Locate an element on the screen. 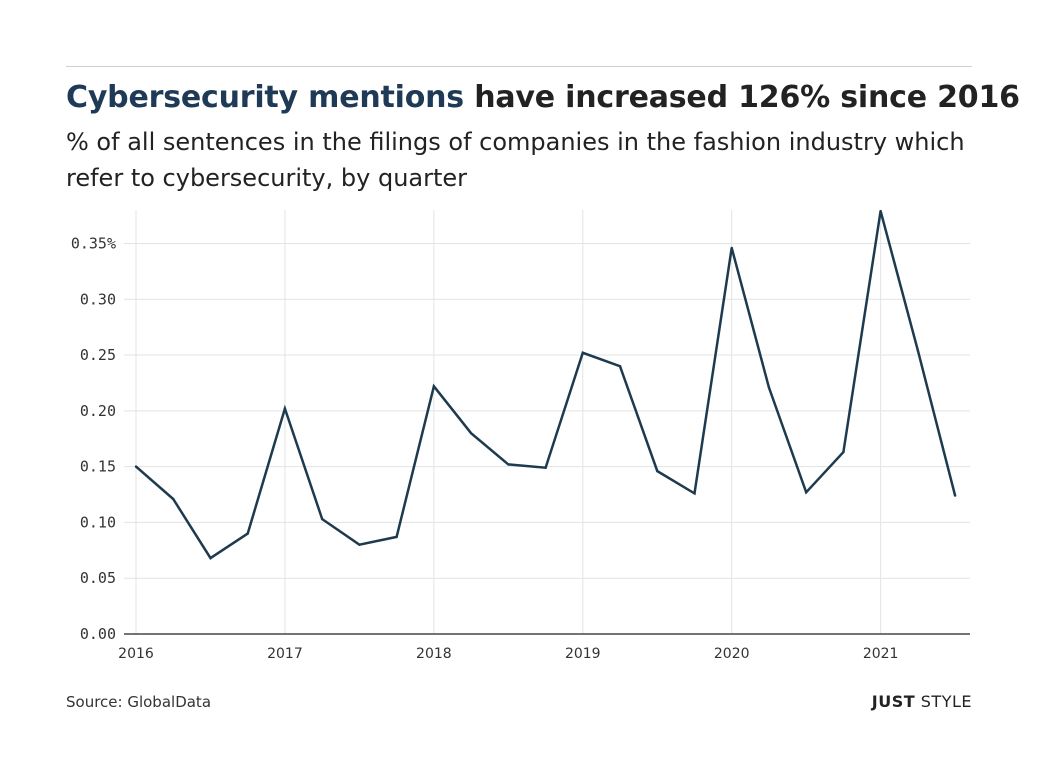 The width and height of the screenshot is (1038, 778). y-tick-label: 0.00 is located at coordinates (98, 634).